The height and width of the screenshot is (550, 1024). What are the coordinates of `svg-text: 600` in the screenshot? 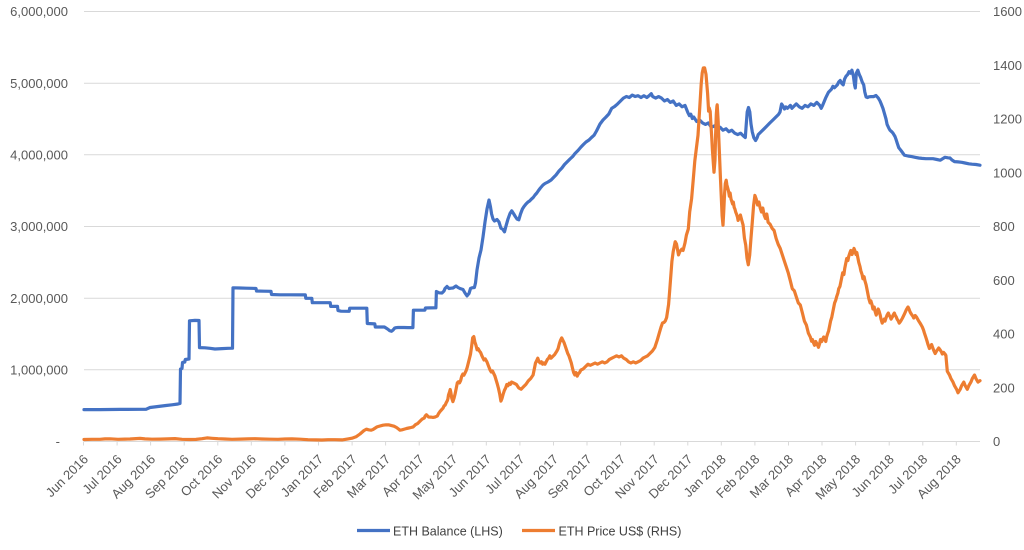 It's located at (1004, 280).